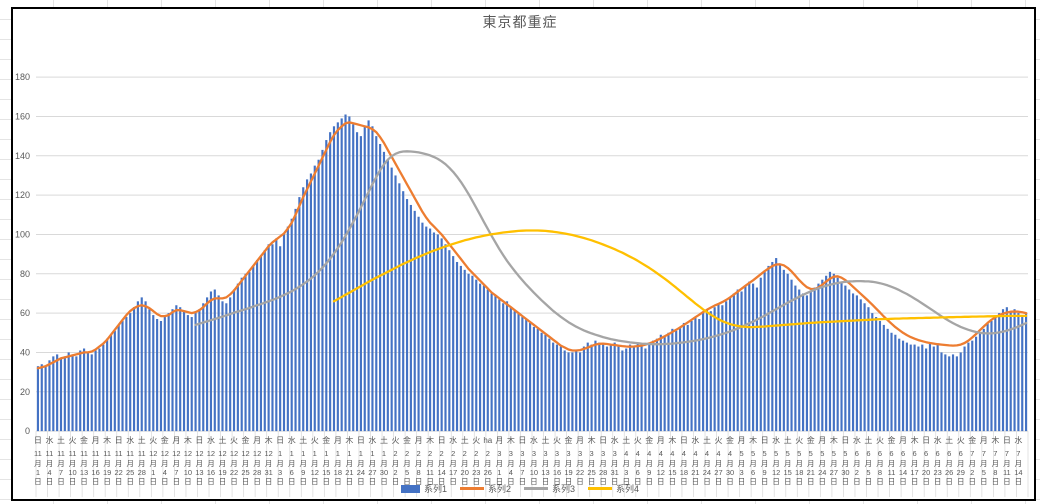  What do you see at coordinates (520, 488) in the screenshot?
I see `chart-legend: 系列1 系列2 系列3 系列4` at bounding box center [520, 488].